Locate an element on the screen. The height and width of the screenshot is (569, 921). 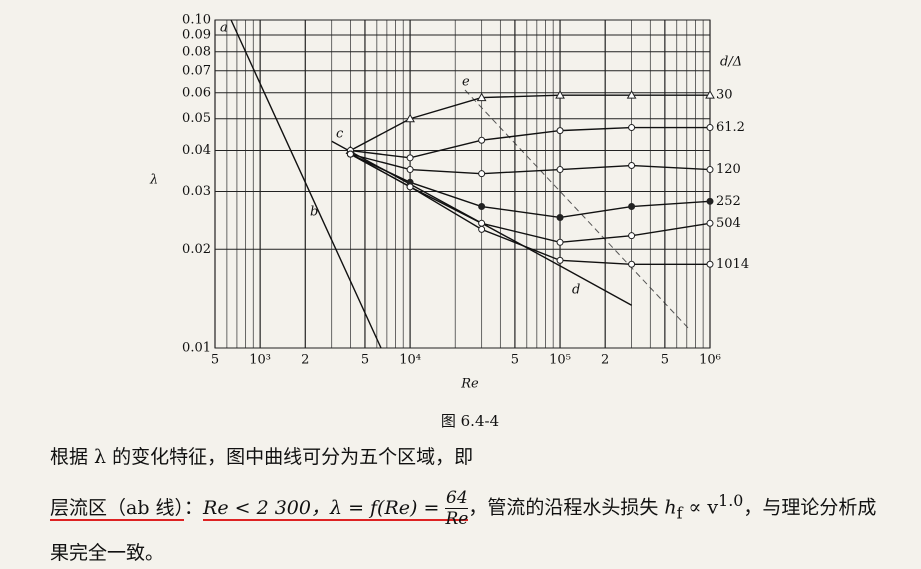
annotation: c is located at coordinates (340, 134).